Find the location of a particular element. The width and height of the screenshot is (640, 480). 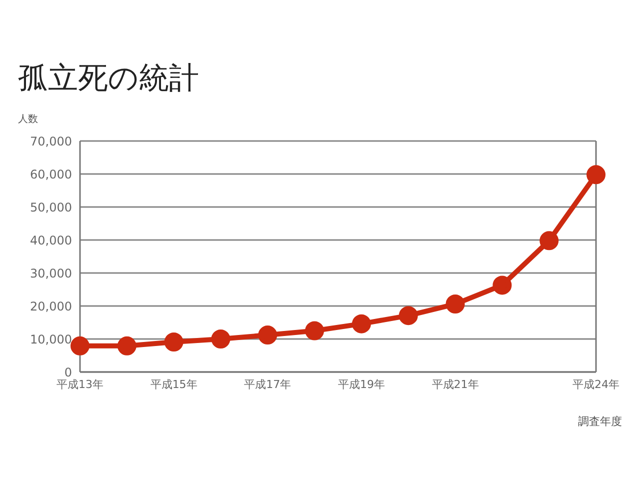

chart-title: 孤立死の統計 is located at coordinates (108, 79).